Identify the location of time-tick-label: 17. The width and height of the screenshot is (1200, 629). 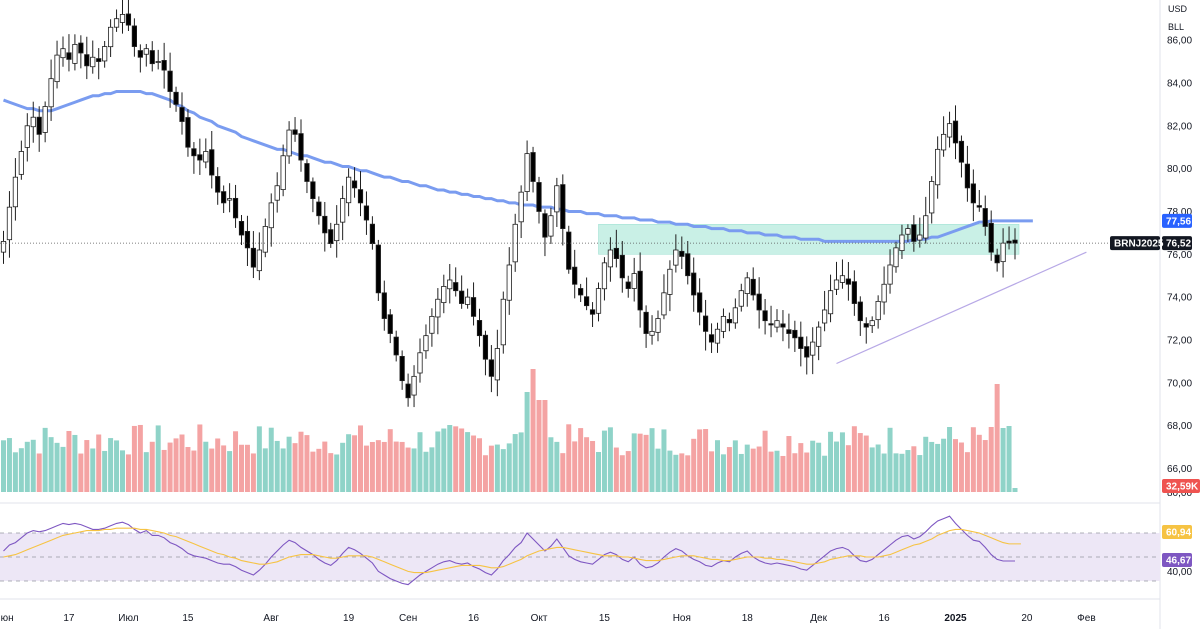
(69, 618).